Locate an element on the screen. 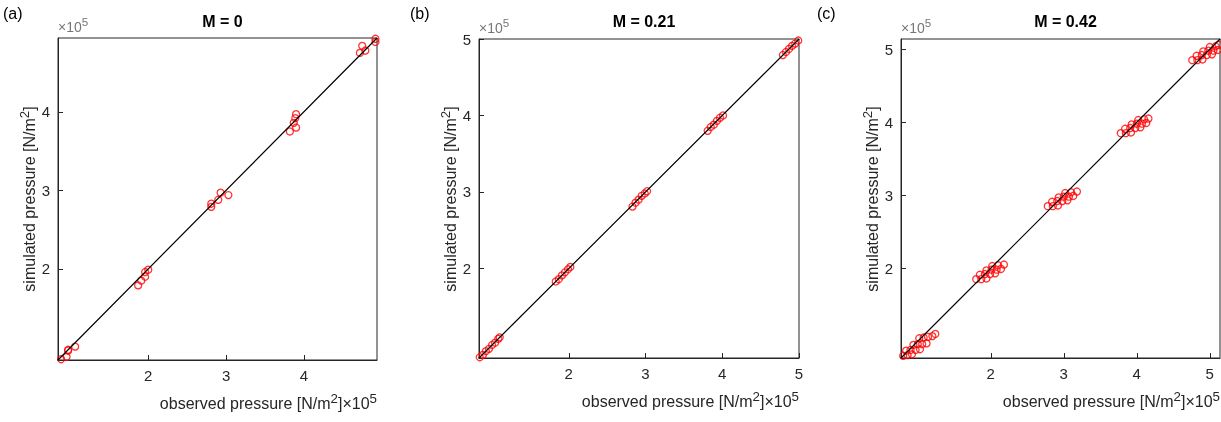  chart-title: M = 0 is located at coordinates (222, 21).